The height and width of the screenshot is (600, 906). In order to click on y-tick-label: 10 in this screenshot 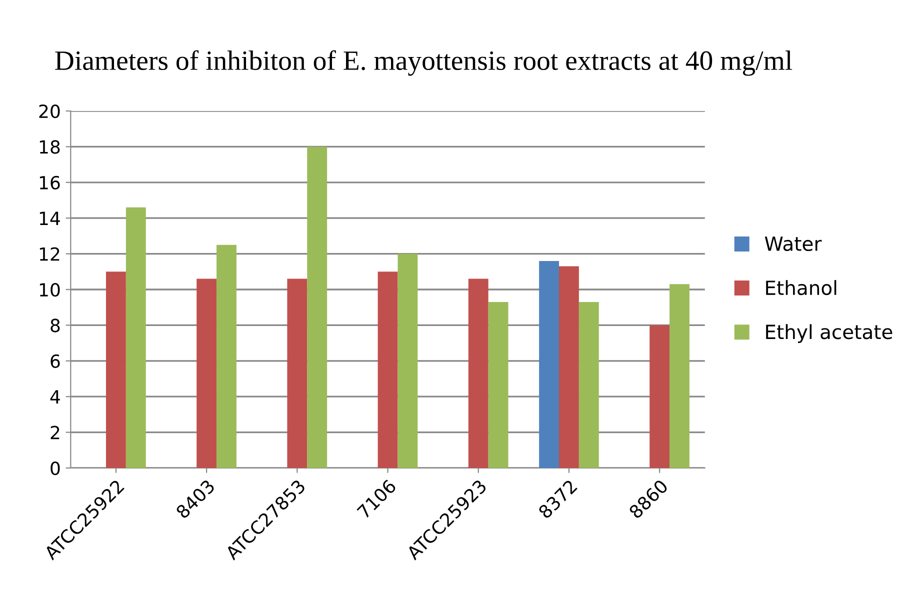, I will do `click(50, 289)`.